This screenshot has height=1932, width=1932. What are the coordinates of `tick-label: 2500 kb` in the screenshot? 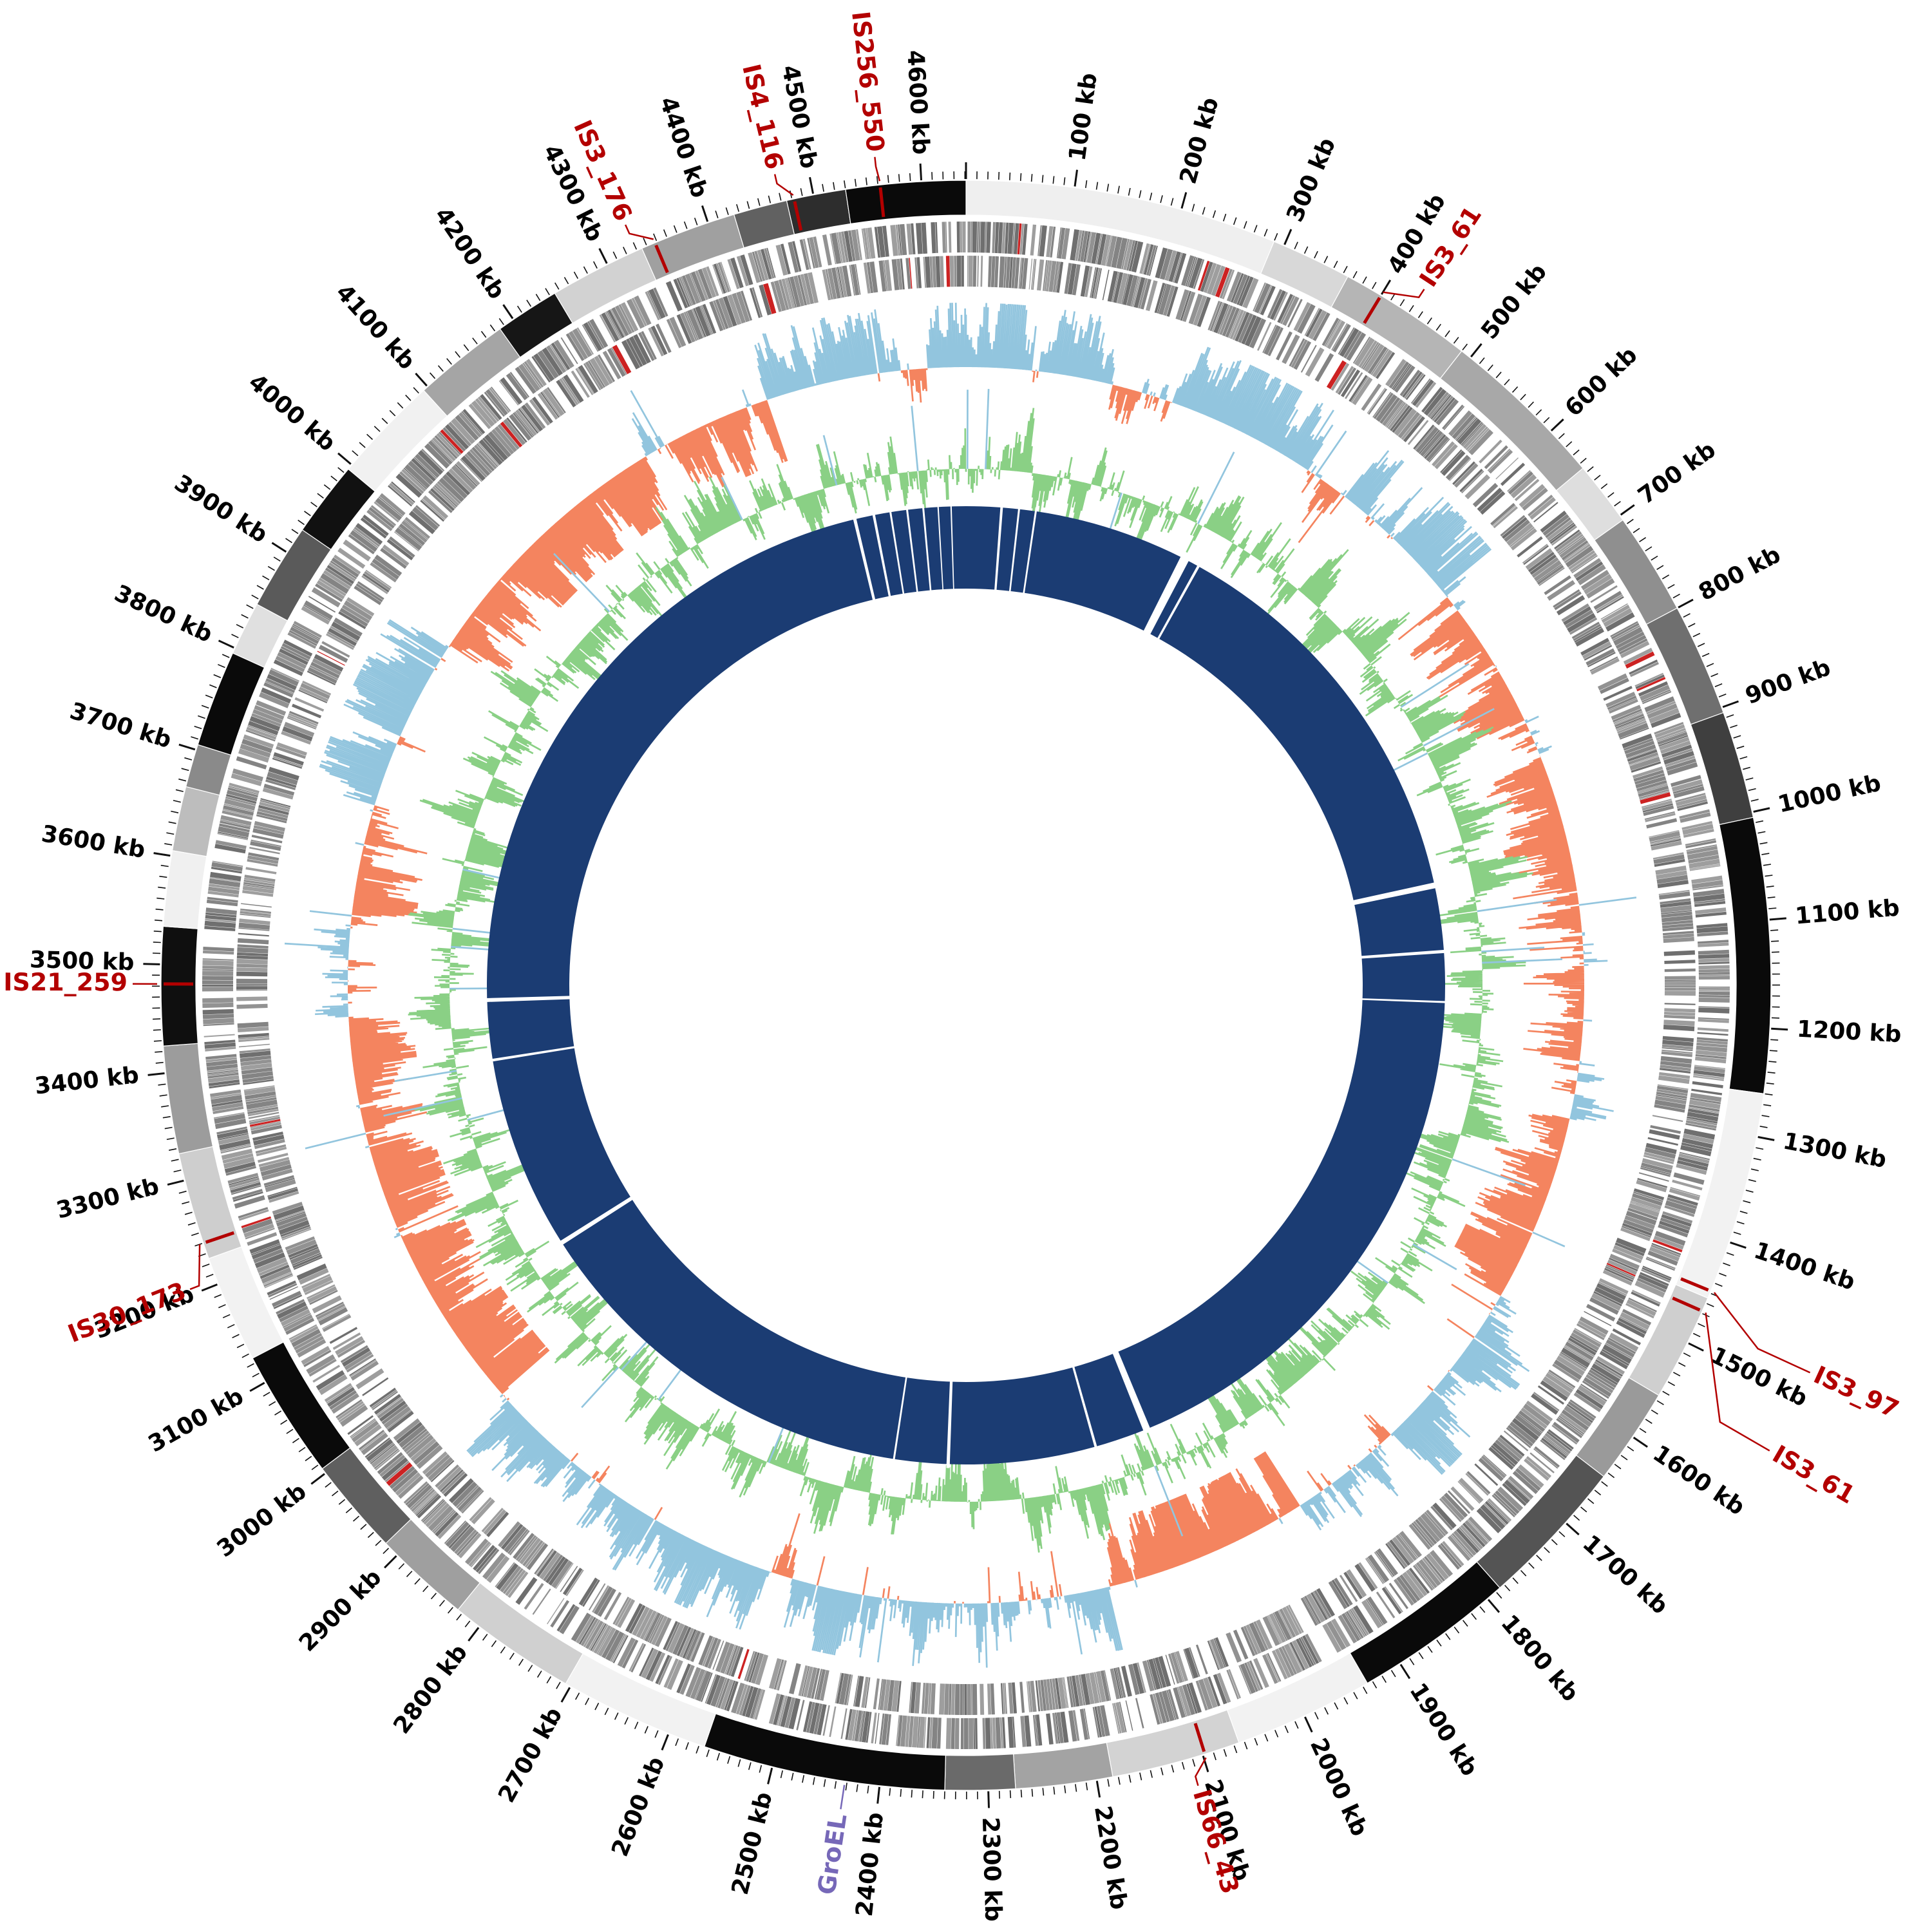 It's located at (752, 1844).